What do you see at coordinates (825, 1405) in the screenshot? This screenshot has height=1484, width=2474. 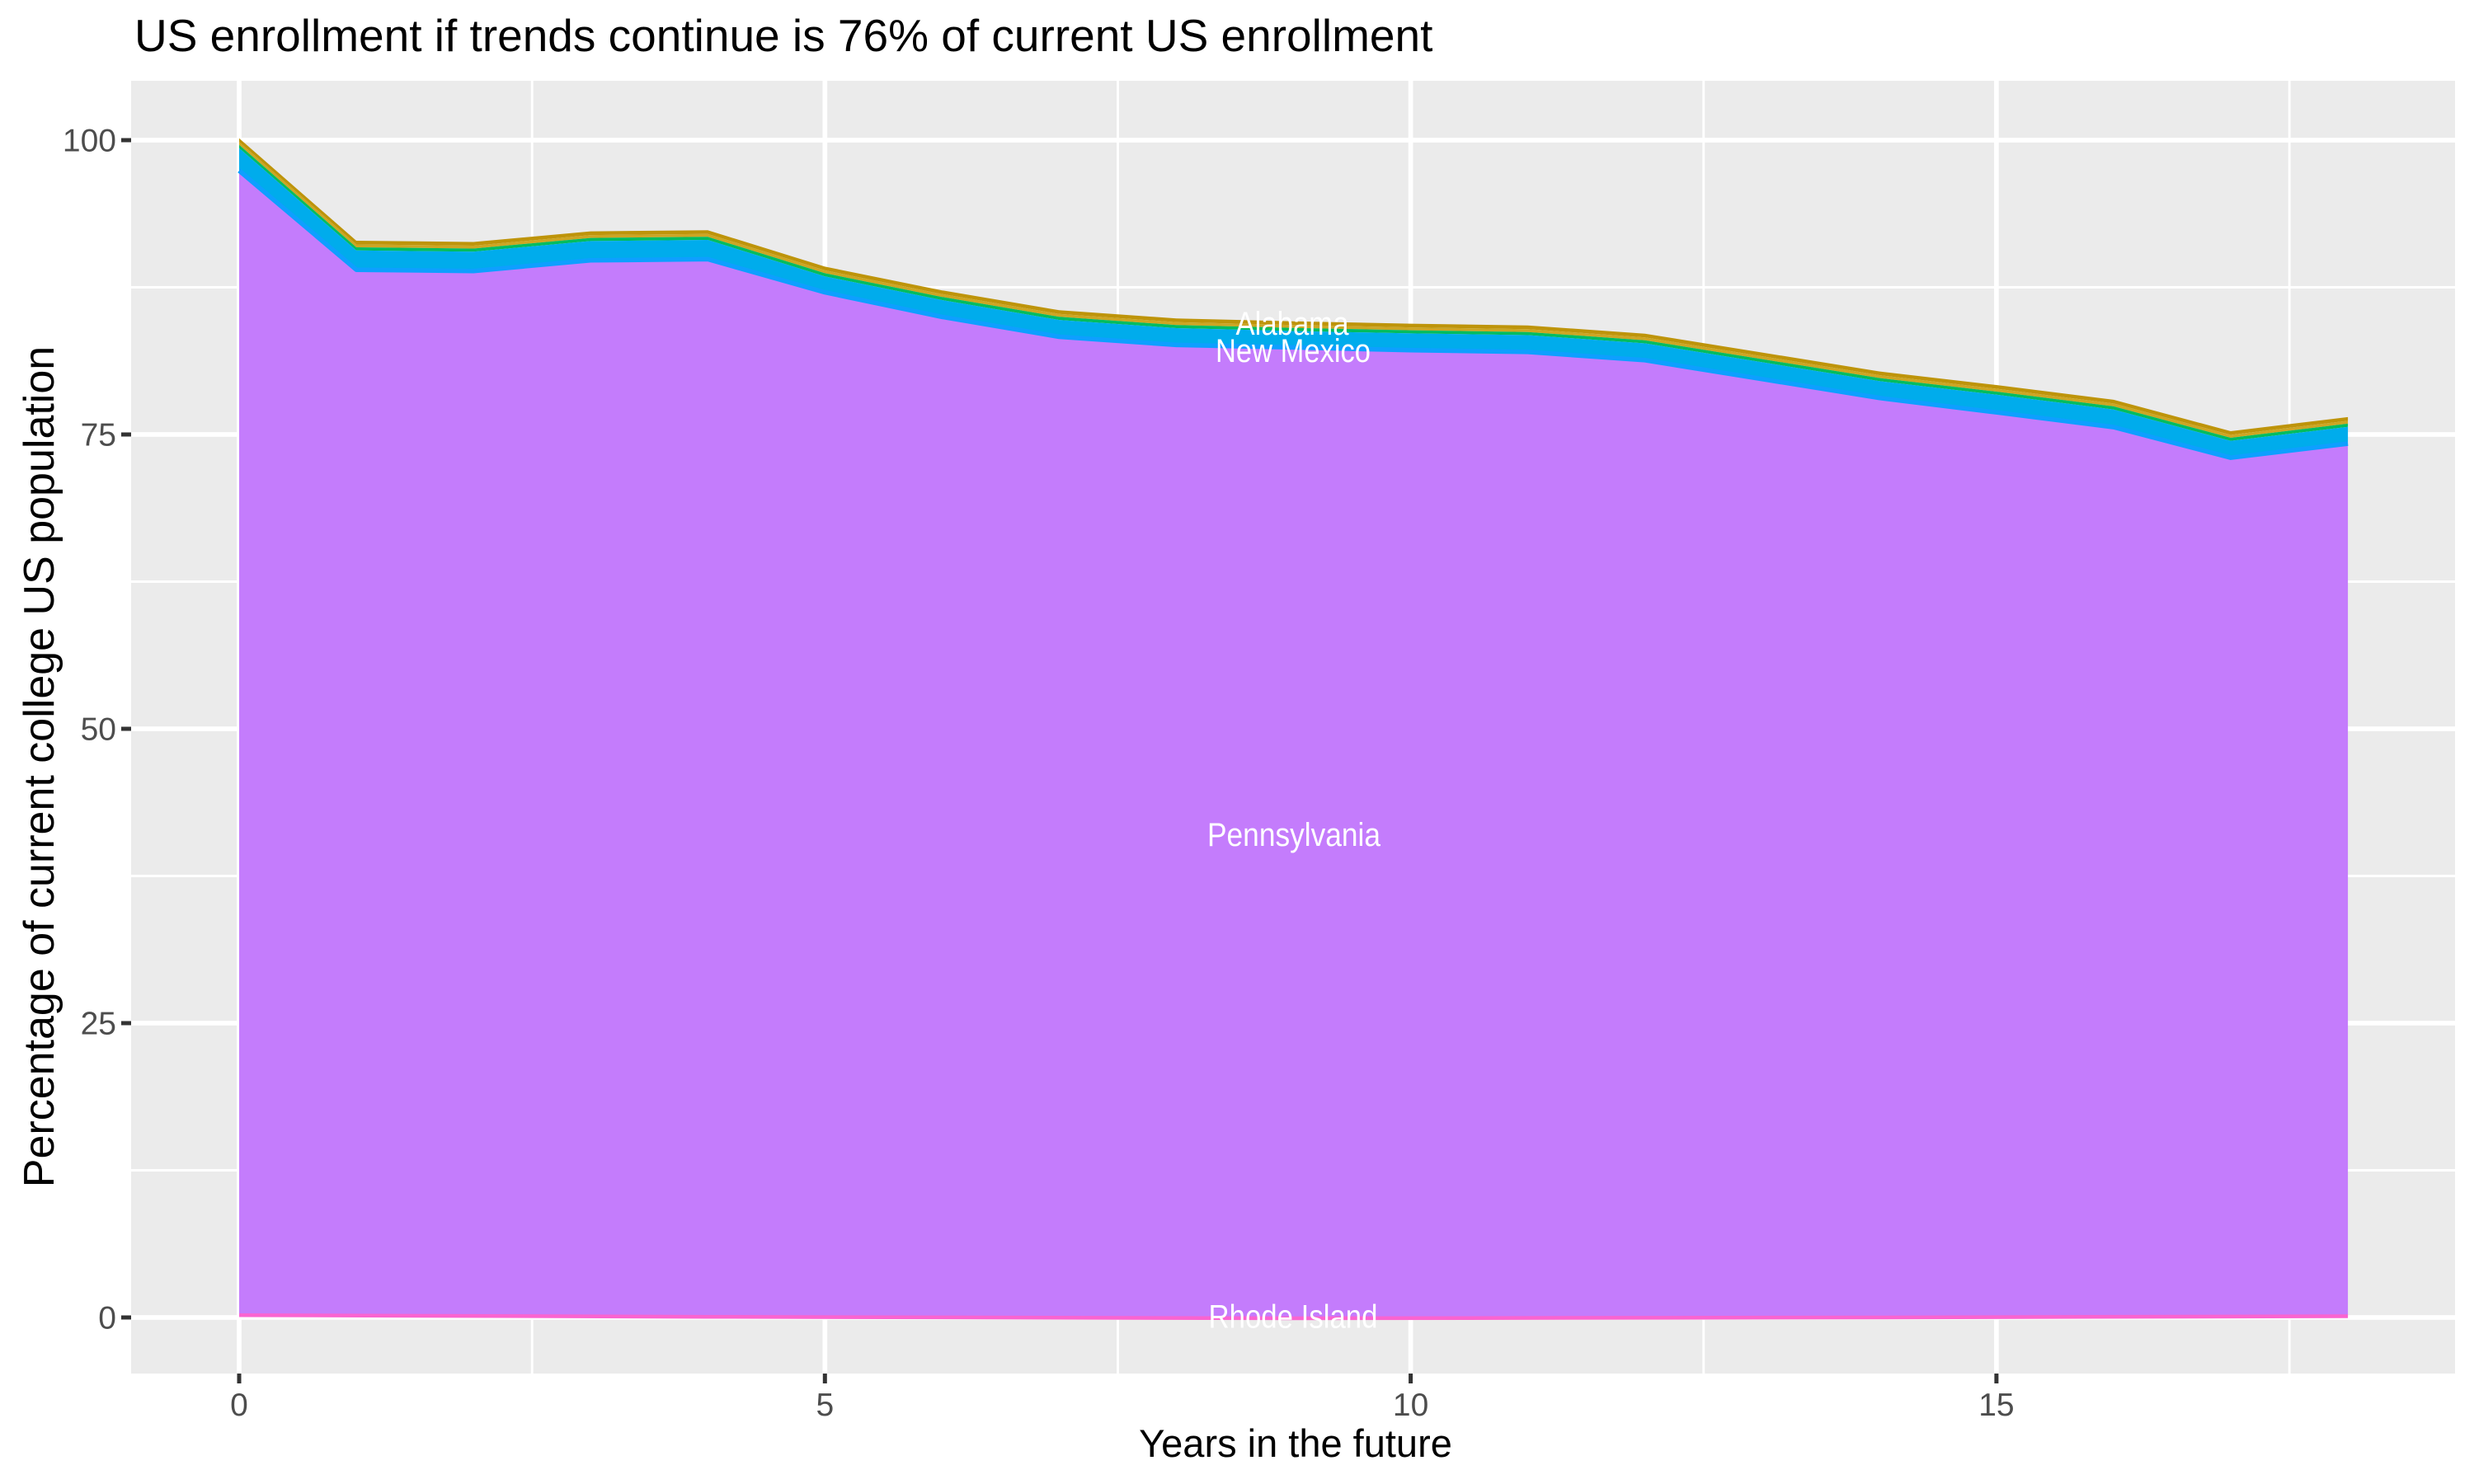 I see `svg-text: 5` at bounding box center [825, 1405].